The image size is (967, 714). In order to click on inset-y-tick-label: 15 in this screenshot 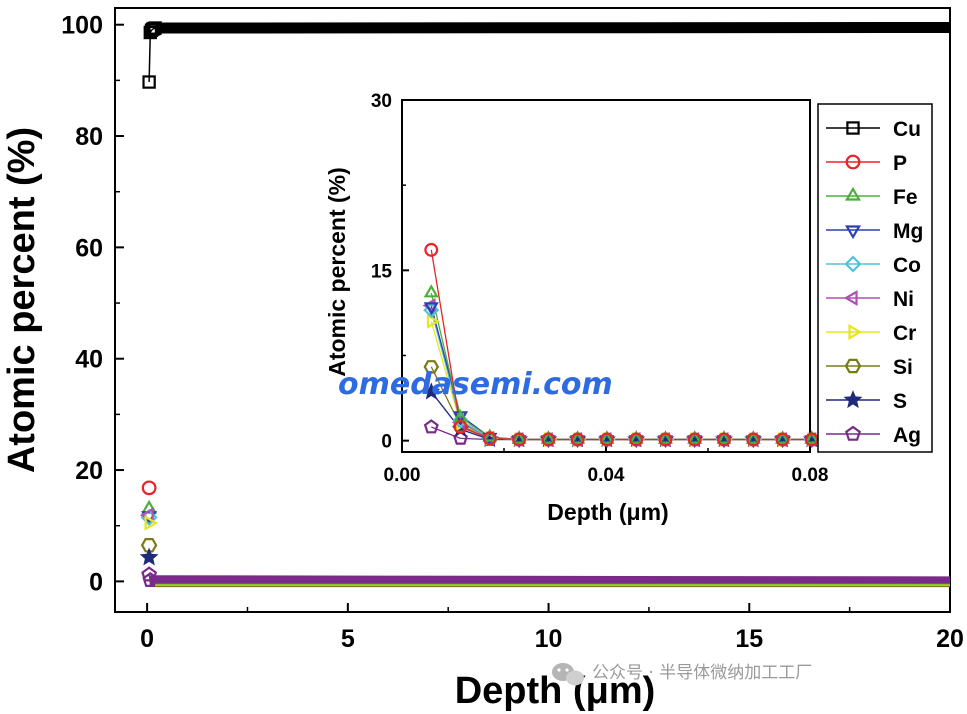, I will do `click(382, 271)`.